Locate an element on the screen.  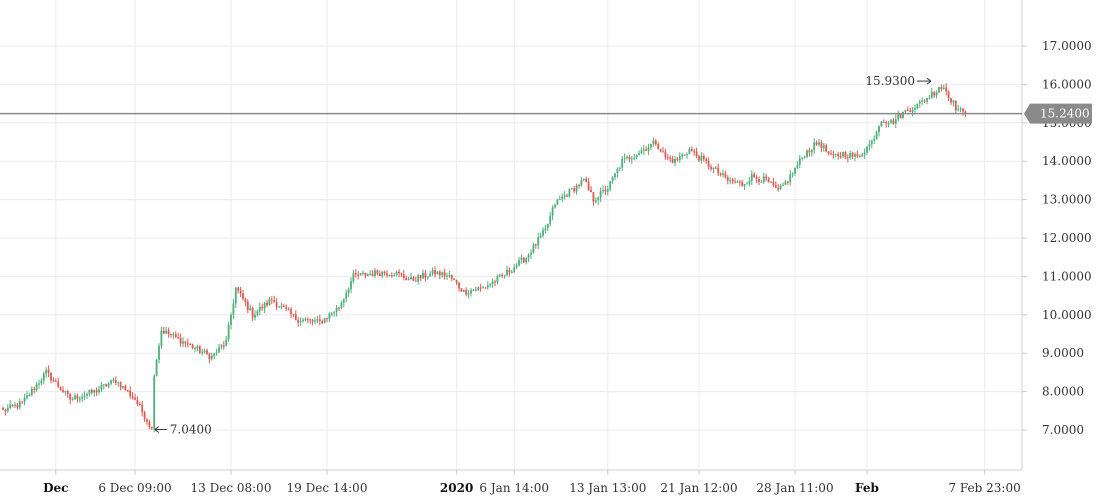
y-tick-label: 14.0000 is located at coordinates (1067, 161).